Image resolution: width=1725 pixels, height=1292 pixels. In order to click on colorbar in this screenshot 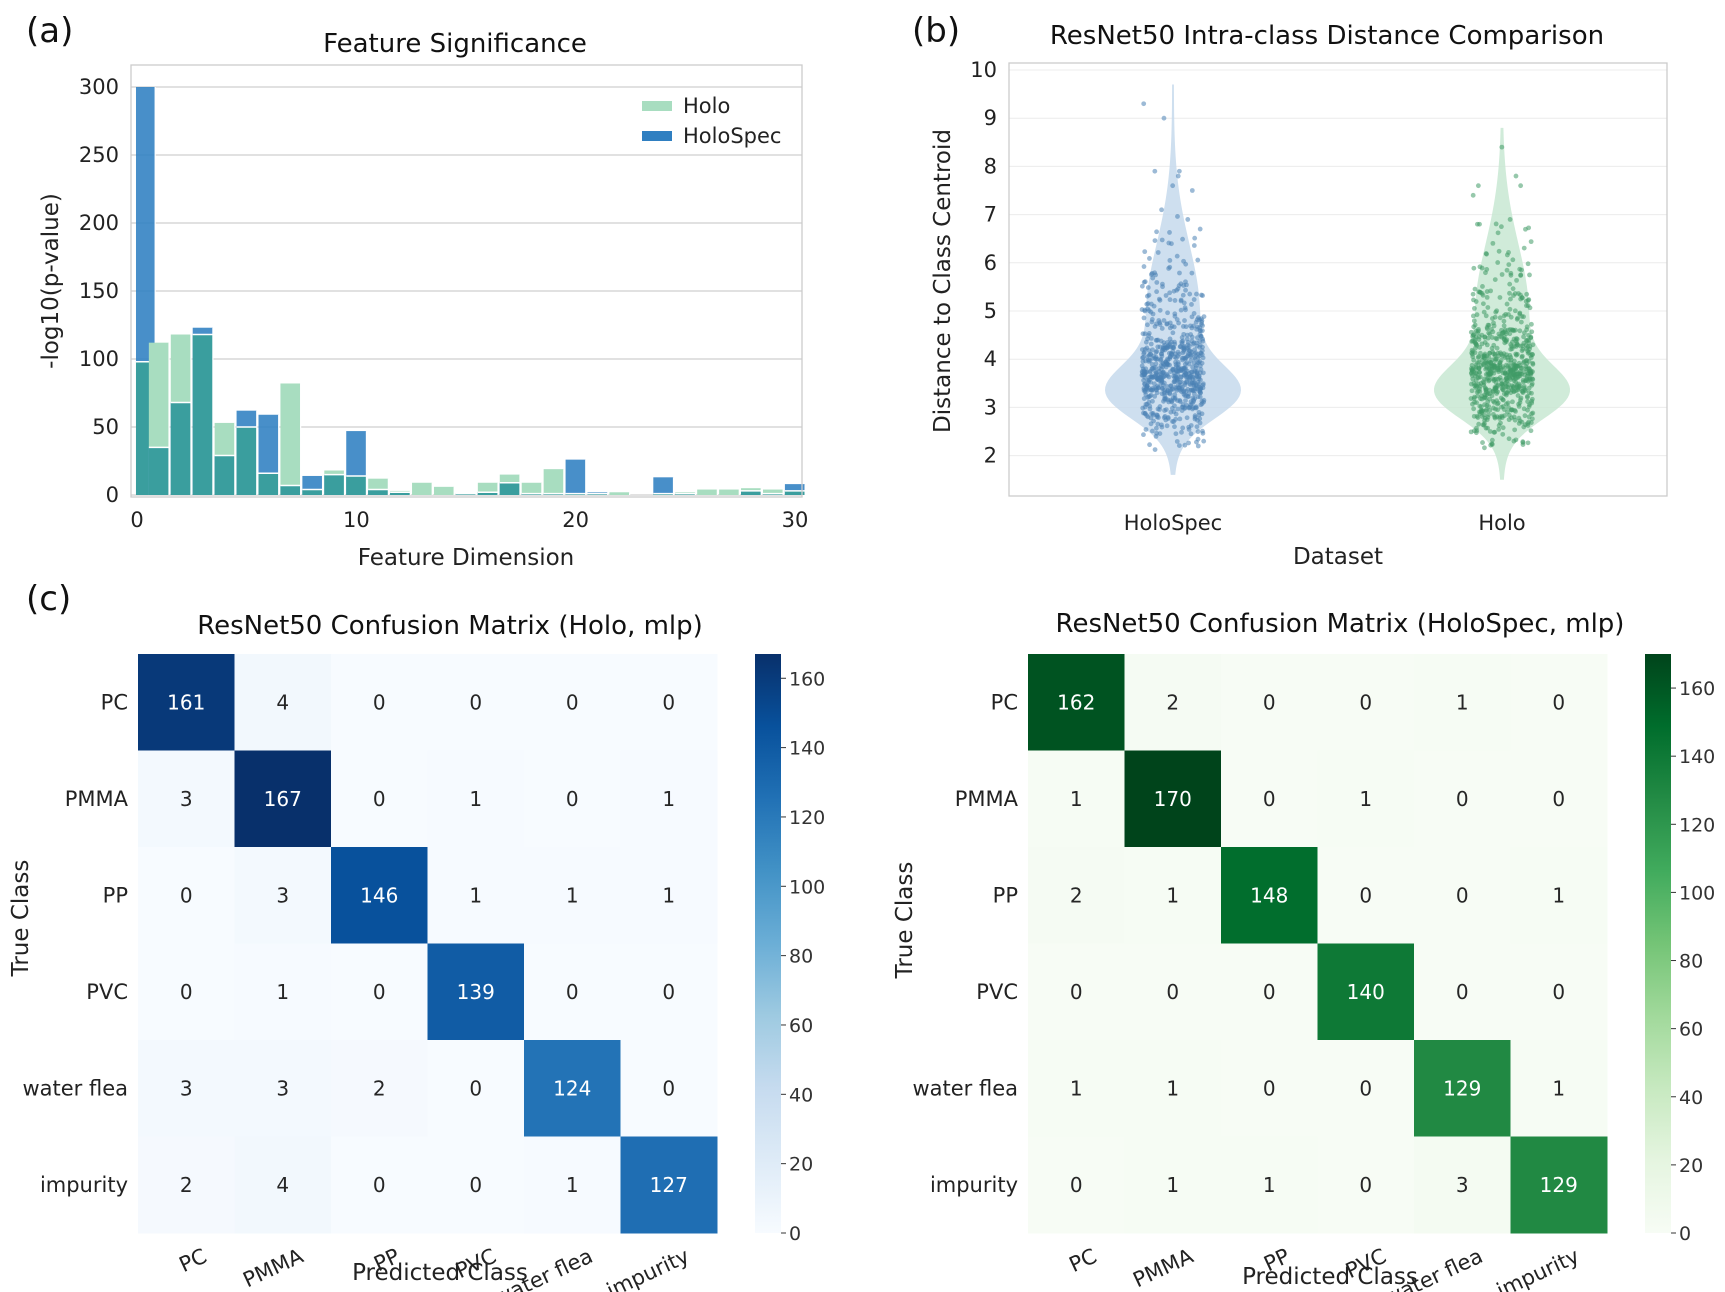, I will do `click(768, 943)`.